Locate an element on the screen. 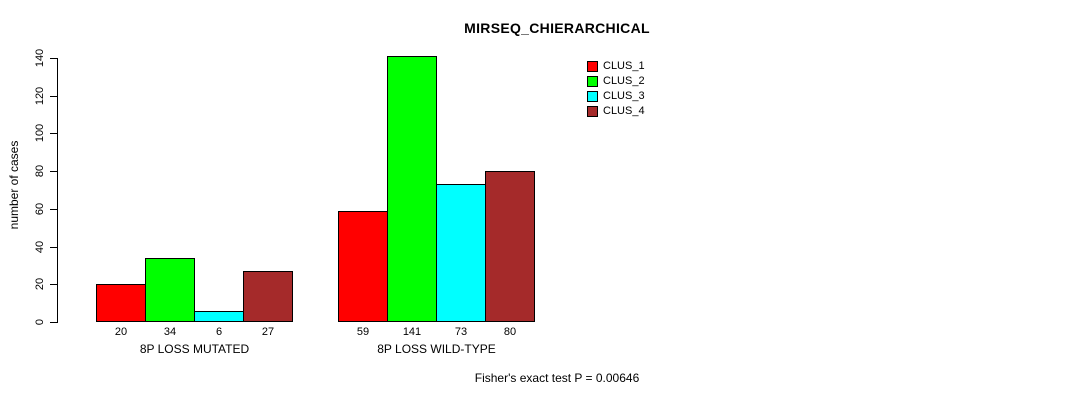 This screenshot has width=1090, height=400. group-label: 8P LOSS MUTATED is located at coordinates (194, 349).